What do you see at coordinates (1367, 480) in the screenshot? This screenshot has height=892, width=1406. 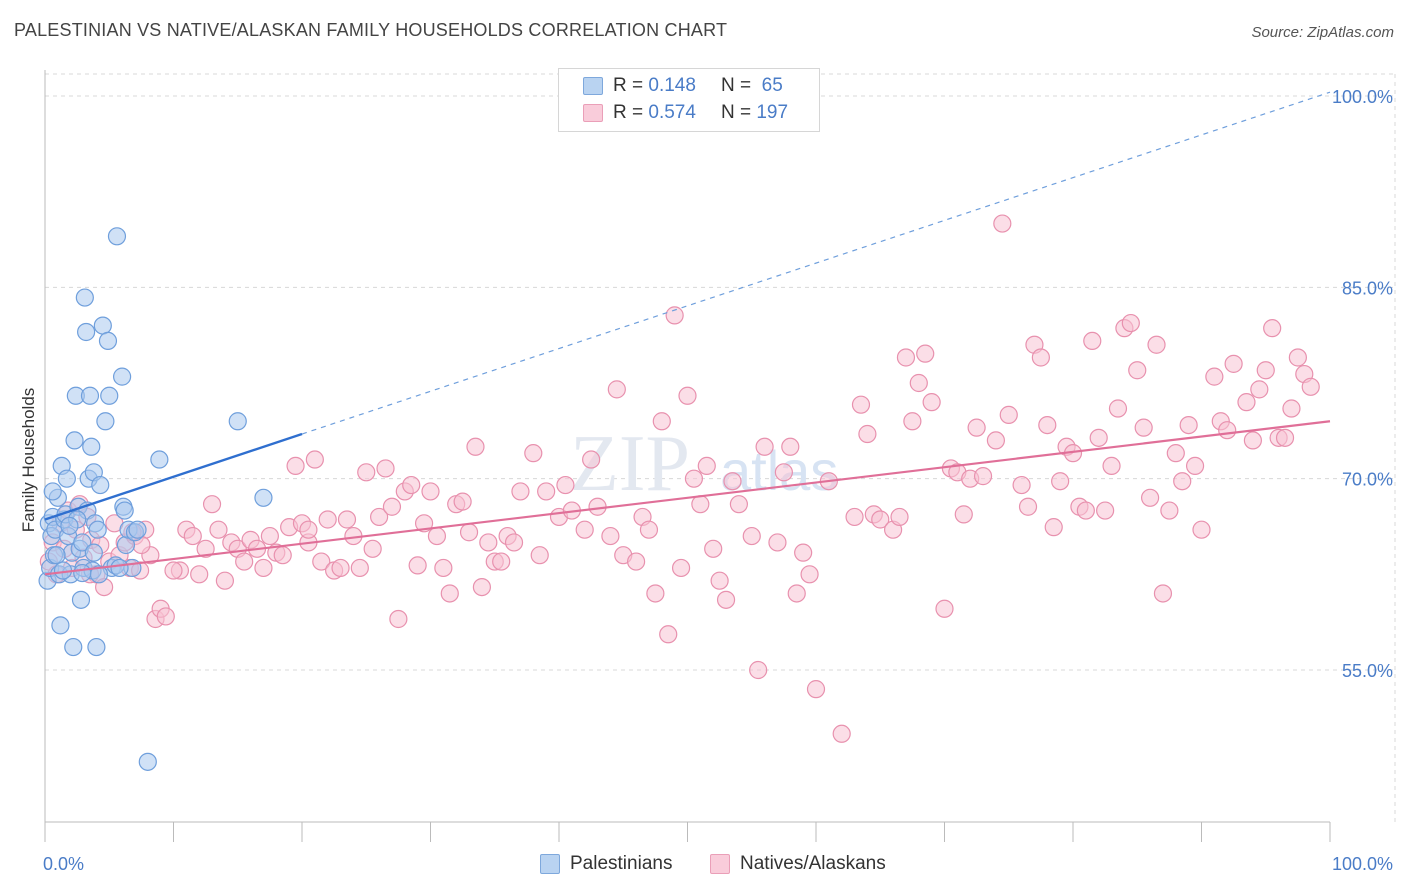 I see `y-tick-label: 70.0%` at bounding box center [1367, 480].